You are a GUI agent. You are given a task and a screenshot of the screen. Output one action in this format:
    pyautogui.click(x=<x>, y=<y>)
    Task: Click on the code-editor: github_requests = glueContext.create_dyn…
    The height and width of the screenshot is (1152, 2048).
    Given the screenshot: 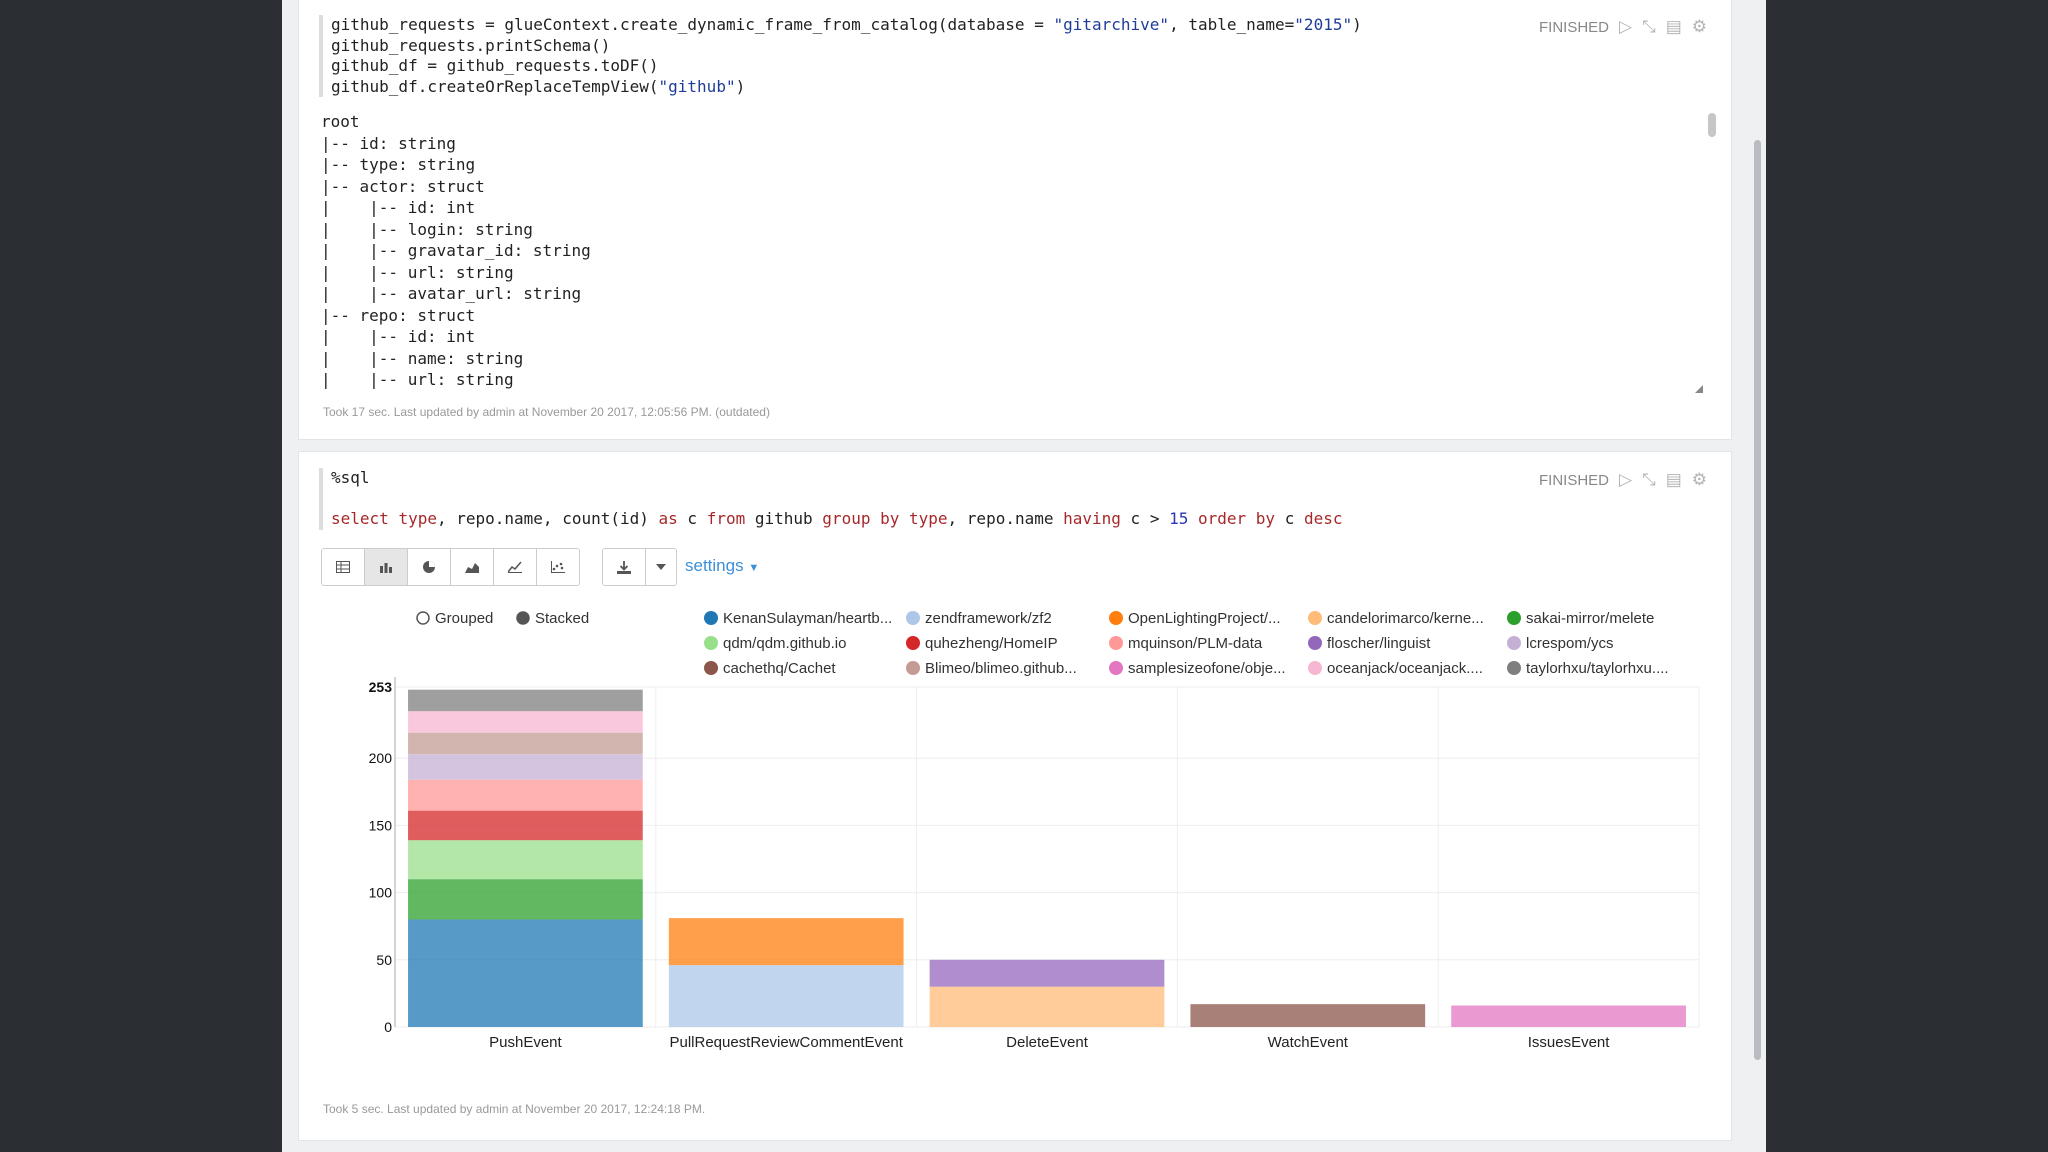 What is the action you would take?
    pyautogui.click(x=840, y=56)
    